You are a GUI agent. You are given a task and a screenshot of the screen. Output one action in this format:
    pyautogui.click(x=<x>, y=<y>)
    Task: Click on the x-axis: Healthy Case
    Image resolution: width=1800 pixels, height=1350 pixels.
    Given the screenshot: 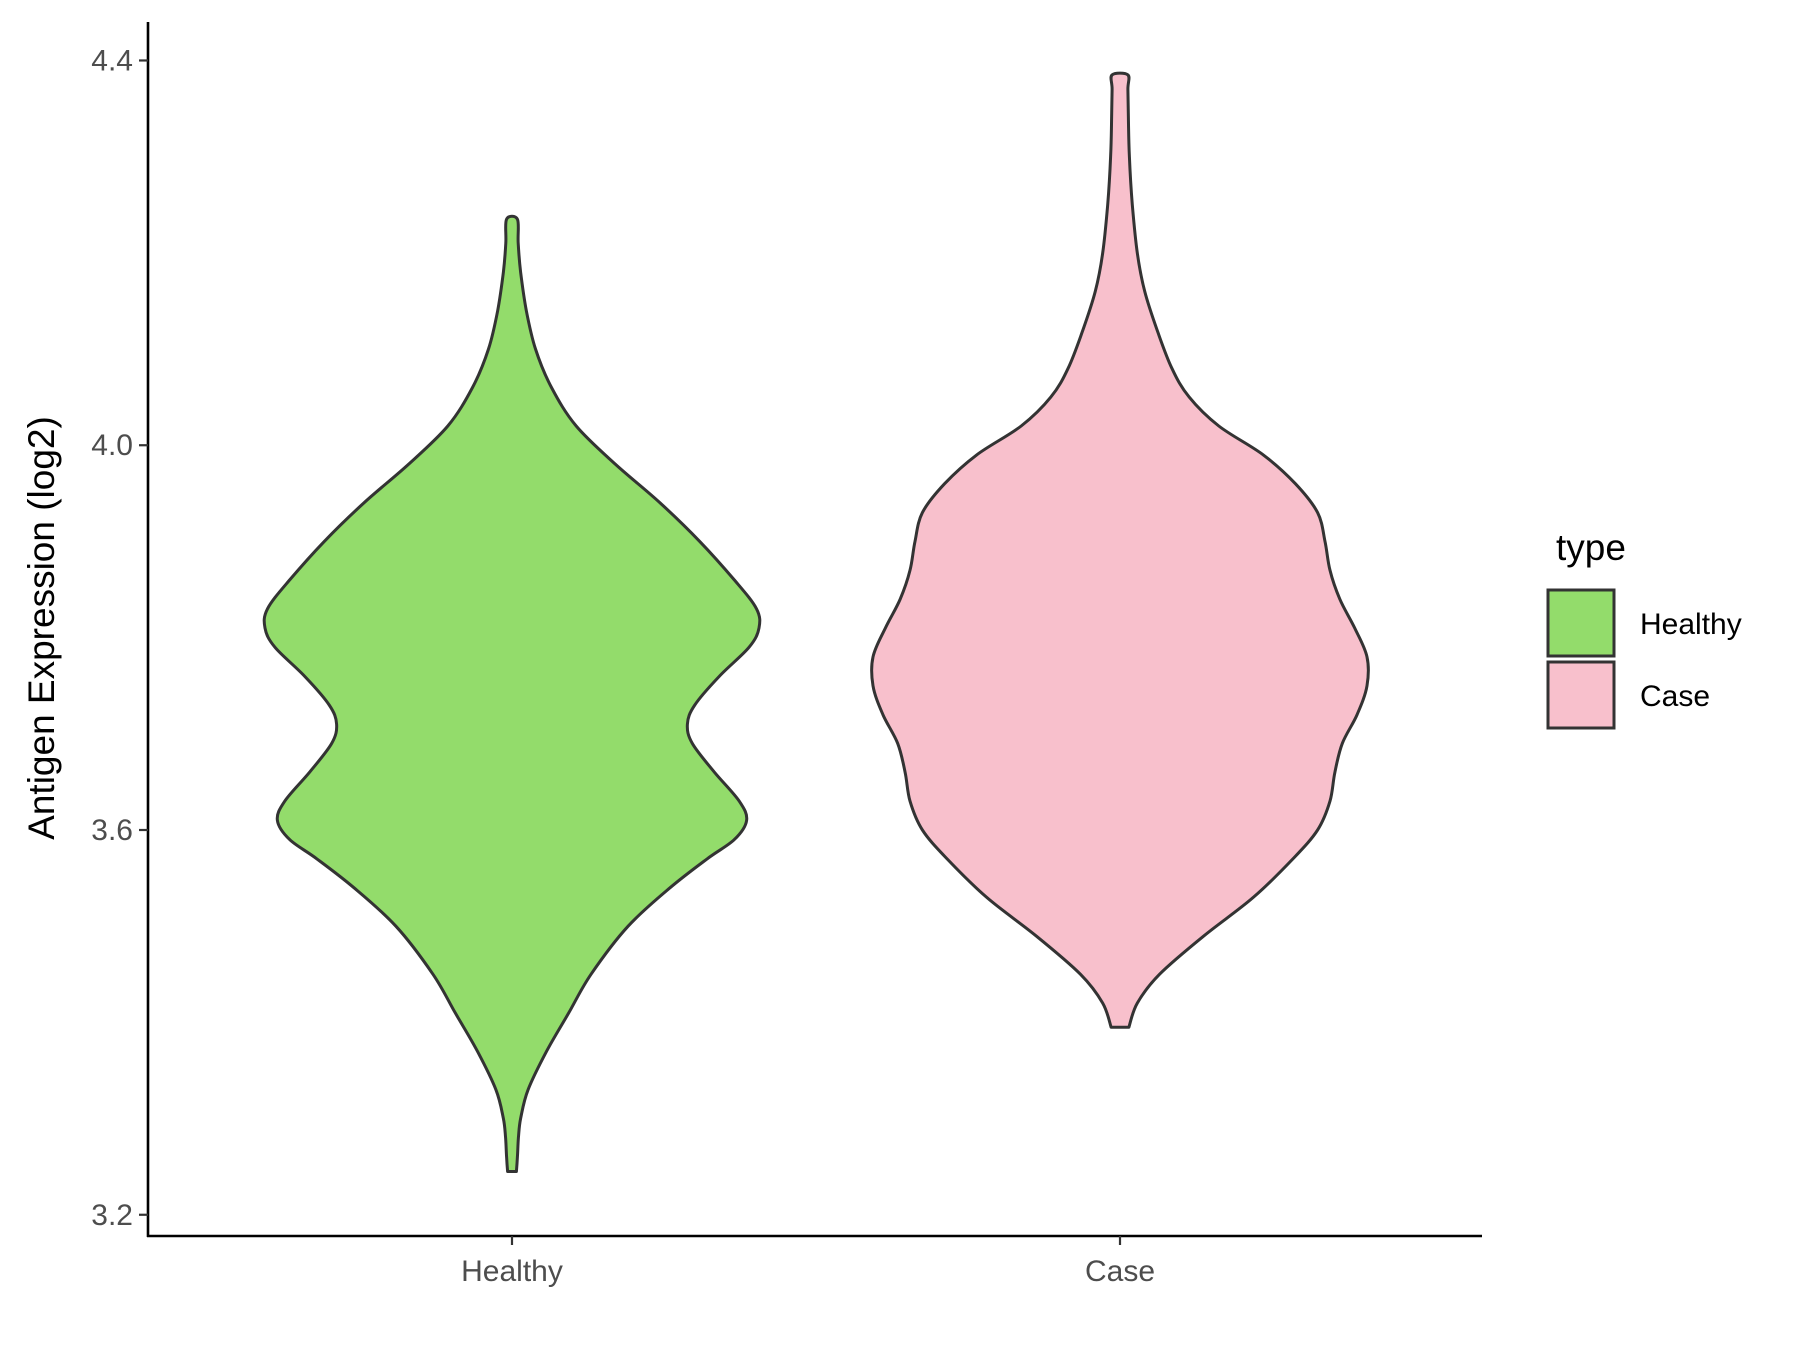 What is the action you would take?
    pyautogui.click(x=814, y=1261)
    